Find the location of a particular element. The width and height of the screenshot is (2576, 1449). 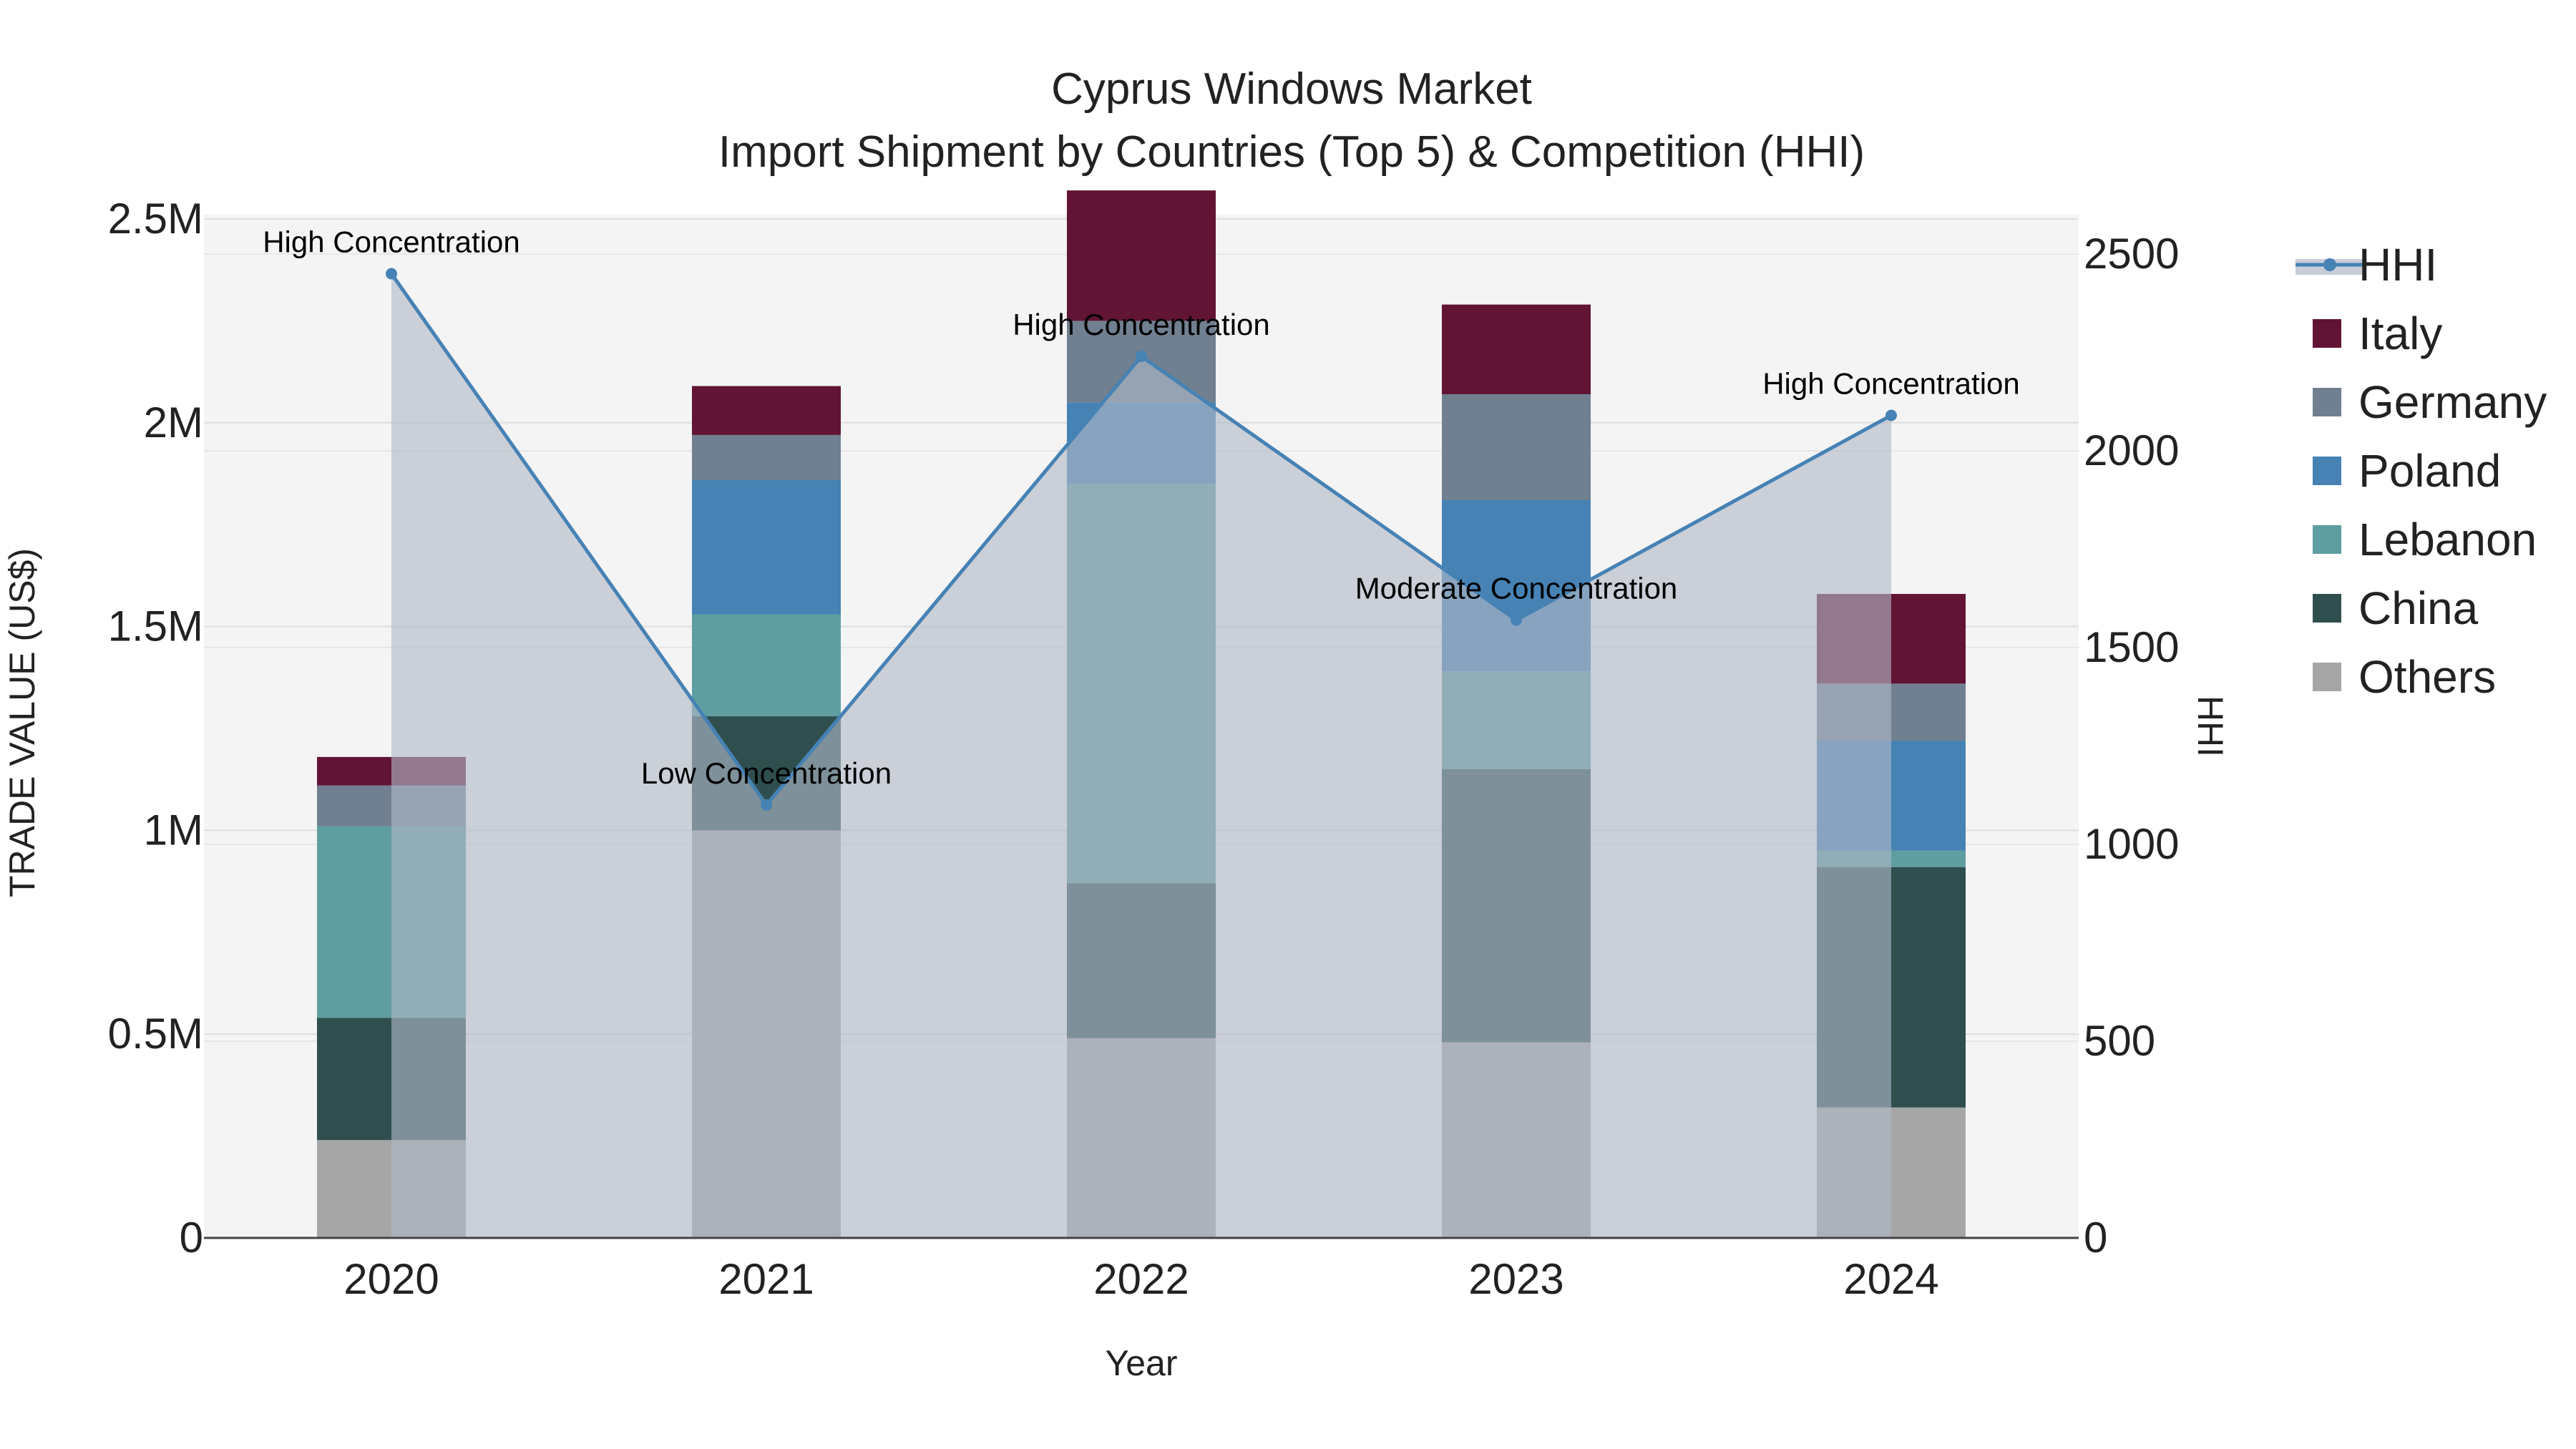

hhi-point-2023 is located at coordinates (1516, 620).